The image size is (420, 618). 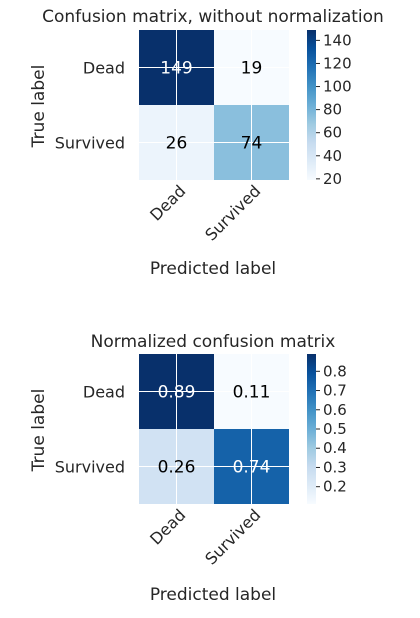 I want to click on colorbar: 20 40 60 80 100 120 140, so click(x=329, y=109).